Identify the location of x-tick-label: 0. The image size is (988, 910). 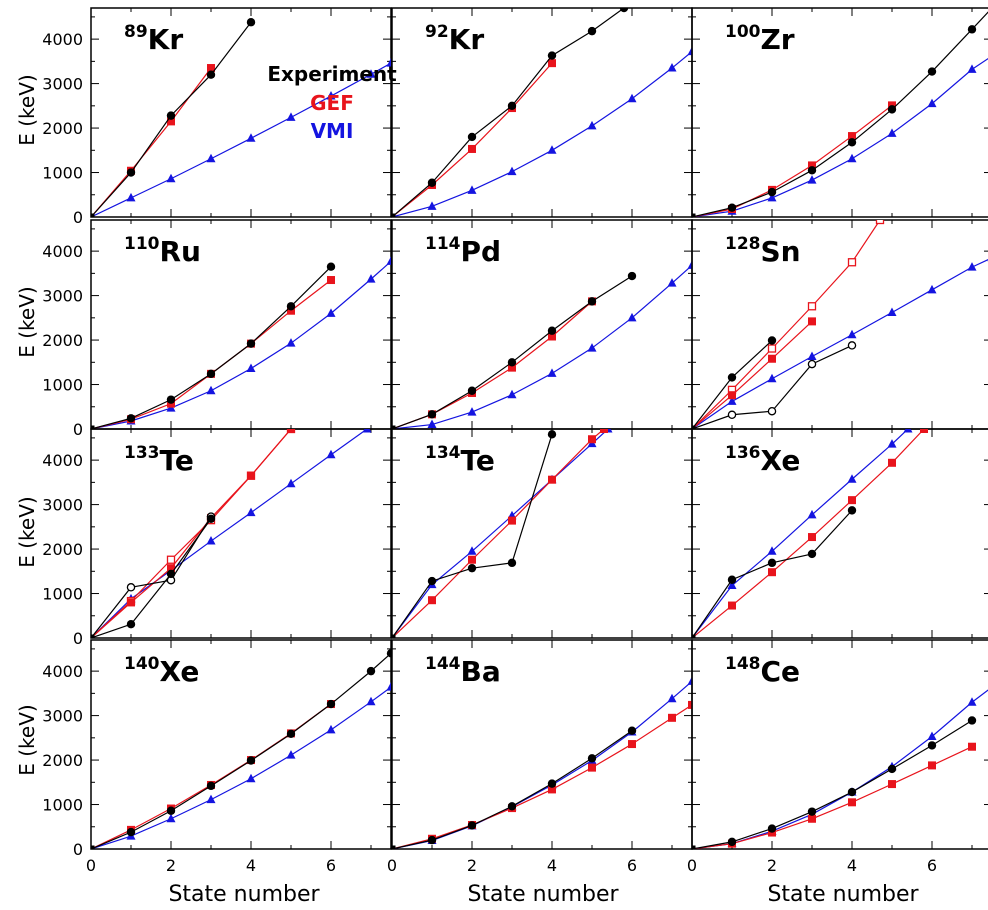
(692, 865).